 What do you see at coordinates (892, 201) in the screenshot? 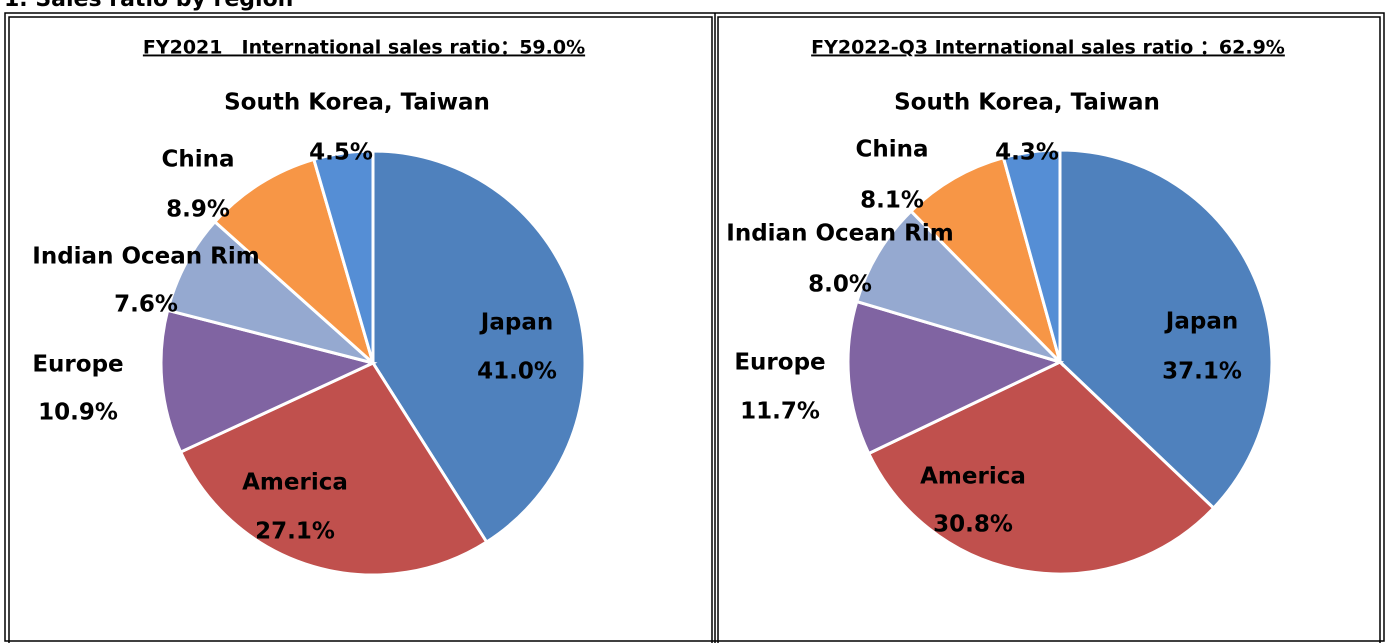
I see `slice-value-label: 8.1%` at bounding box center [892, 201].